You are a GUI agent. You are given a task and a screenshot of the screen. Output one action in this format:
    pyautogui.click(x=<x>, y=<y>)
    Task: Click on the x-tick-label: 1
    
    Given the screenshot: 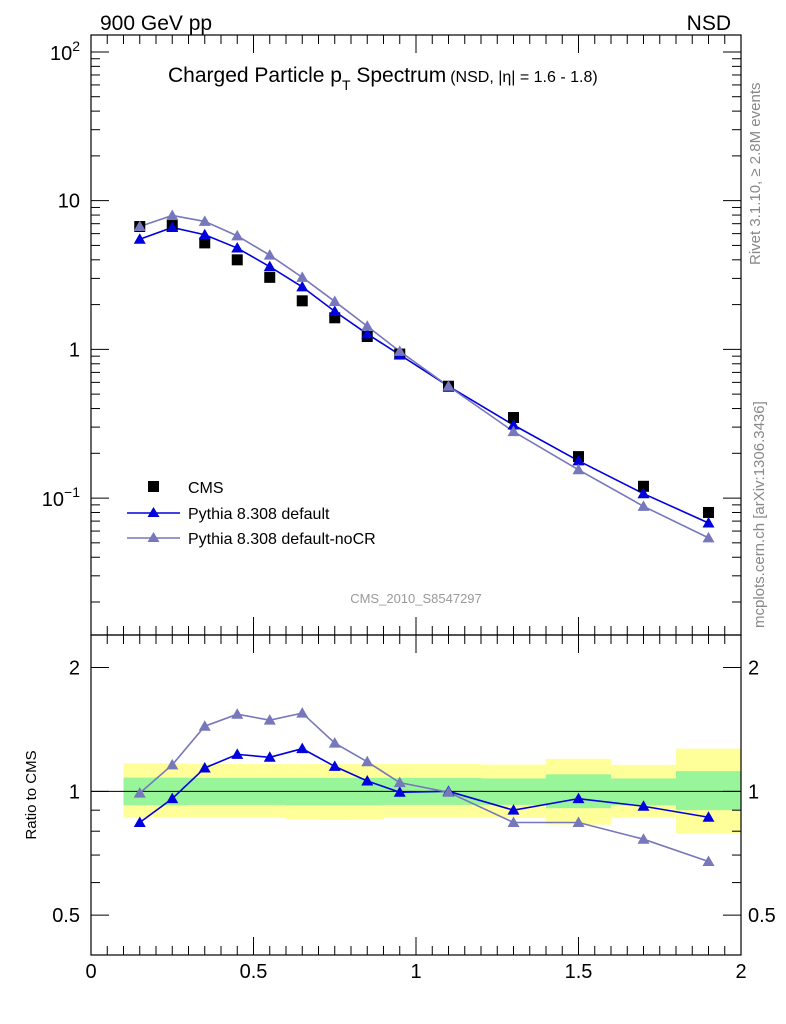 What is the action you would take?
    pyautogui.click(x=415, y=972)
    